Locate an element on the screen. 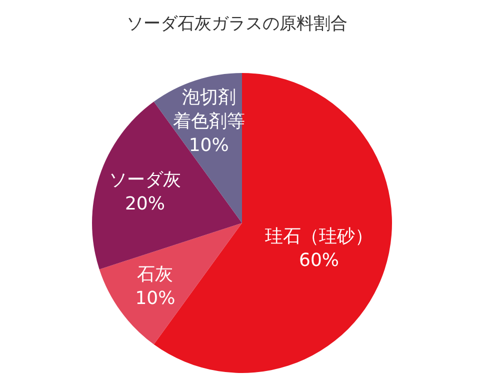 Image resolution: width=480 pixels, height=390 pixels. data-label: 20% is located at coordinates (144, 203).